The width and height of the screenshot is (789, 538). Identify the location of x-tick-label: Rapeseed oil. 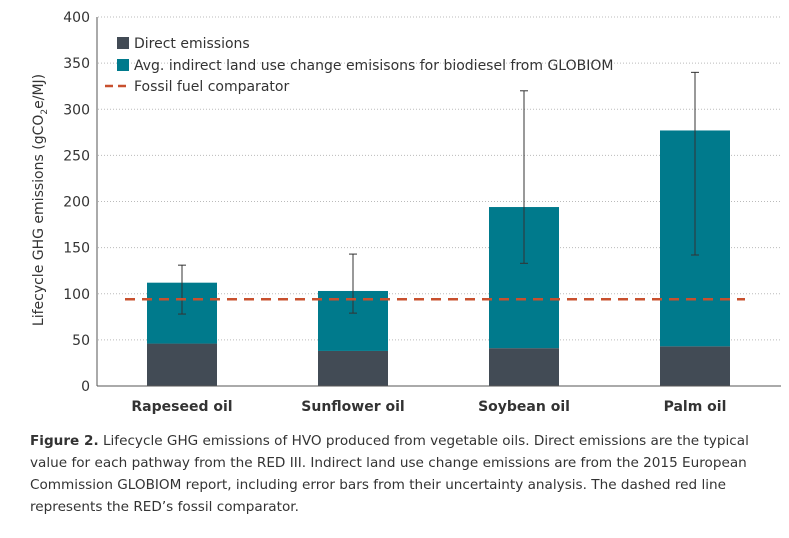
(181, 407).